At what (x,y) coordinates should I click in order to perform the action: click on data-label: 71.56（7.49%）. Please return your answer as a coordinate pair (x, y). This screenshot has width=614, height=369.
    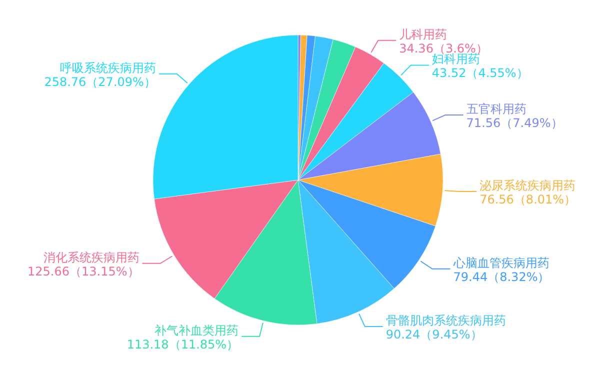
    Looking at the image, I should click on (514, 123).